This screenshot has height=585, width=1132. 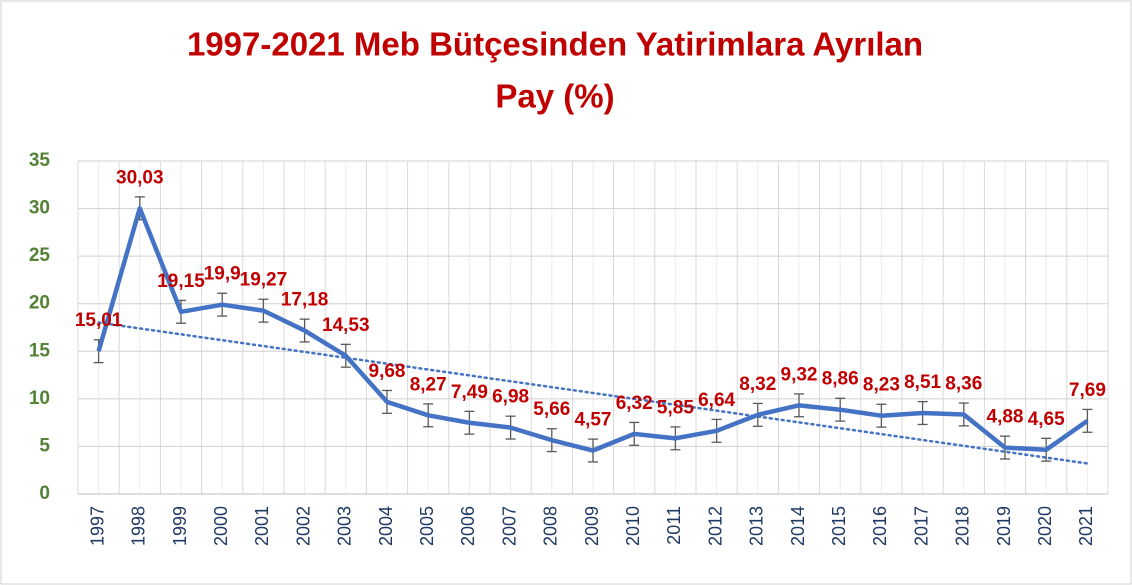 I want to click on x-tick-label: 2014, so click(x=798, y=526).